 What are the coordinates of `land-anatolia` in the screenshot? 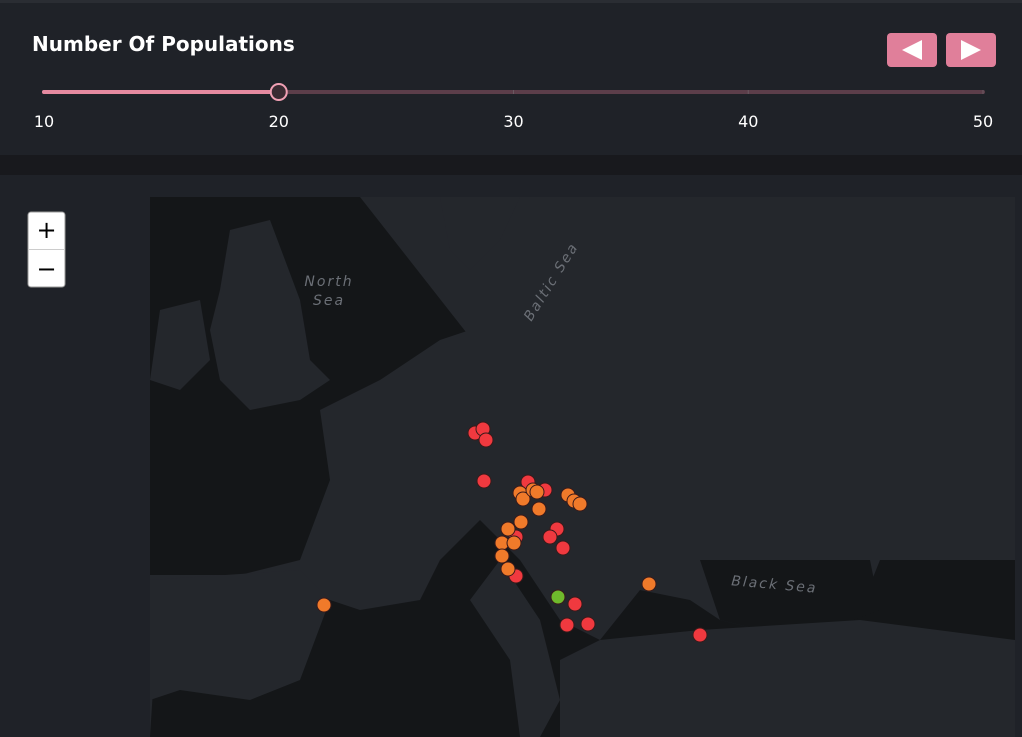 It's located at (787, 678).